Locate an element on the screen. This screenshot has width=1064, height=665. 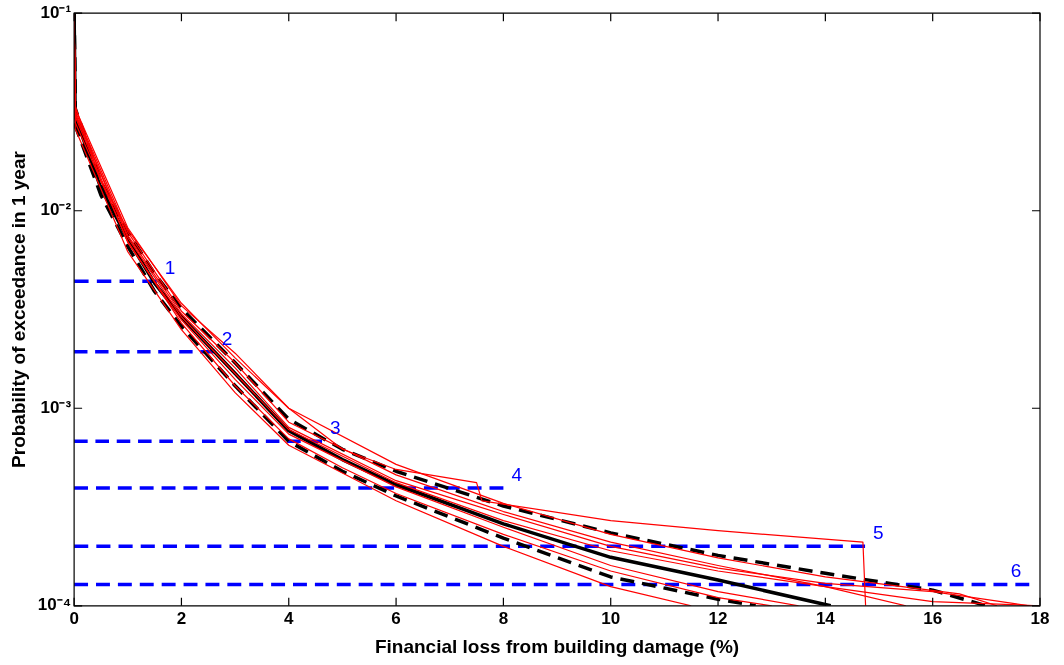
y-tick-label: 10⁻² is located at coordinates (56, 210).